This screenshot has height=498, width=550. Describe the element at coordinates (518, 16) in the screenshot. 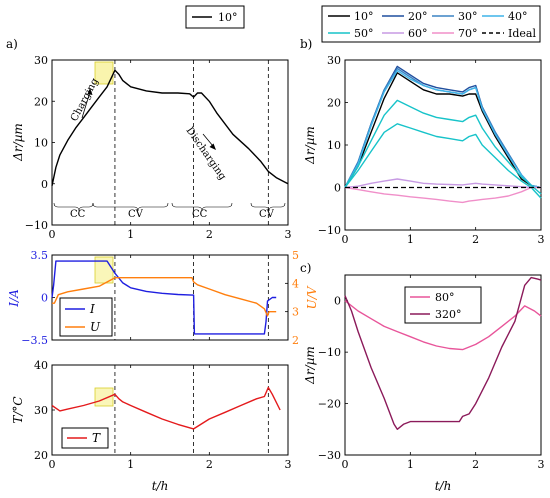

I see `legend-b-40: 40°` at that location.